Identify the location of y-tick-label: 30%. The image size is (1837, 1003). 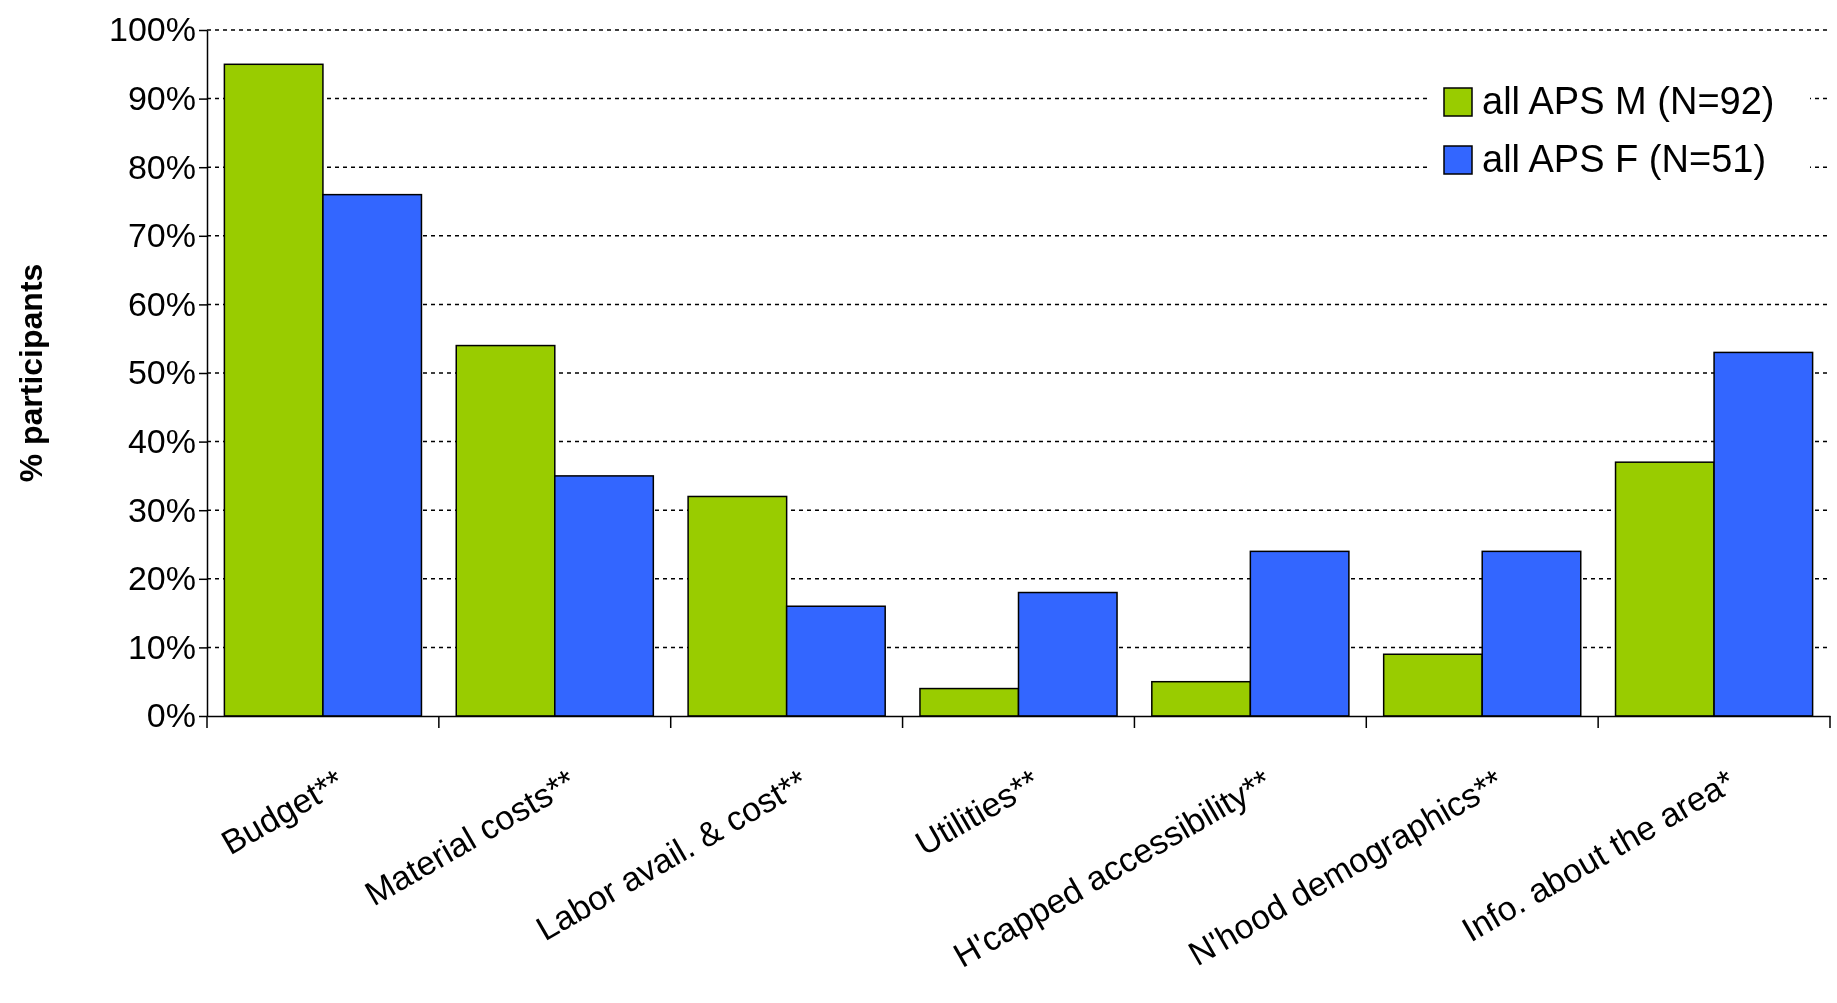
(161, 509).